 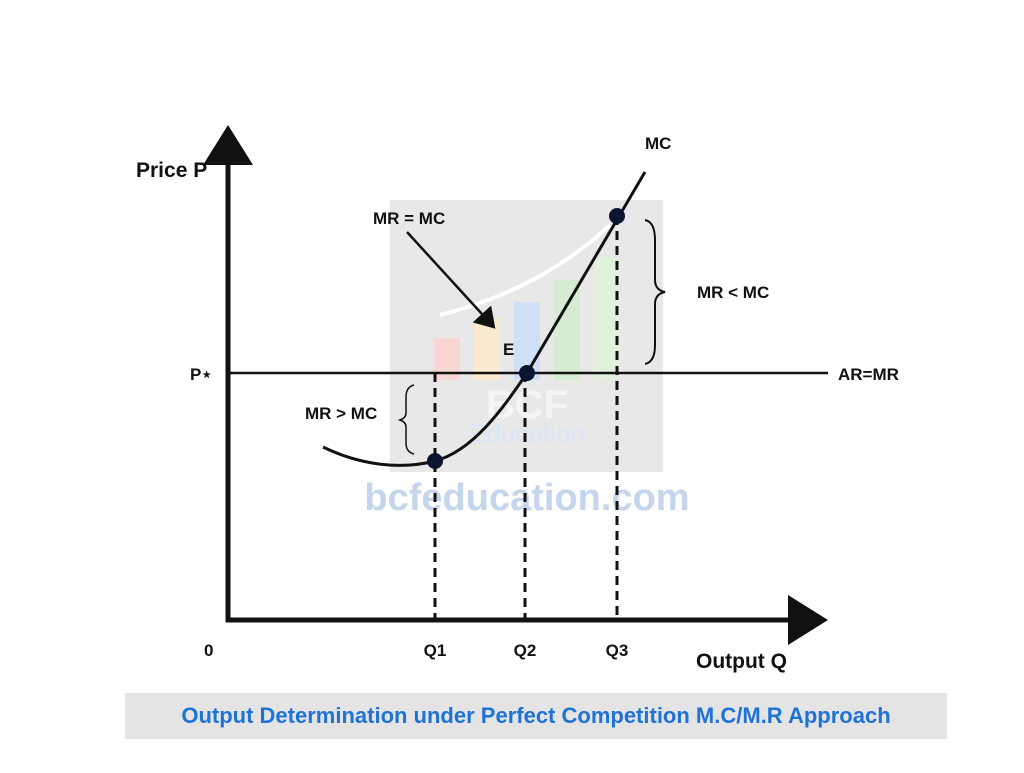 I want to click on price-line-label: AR=MR, so click(x=868, y=374).